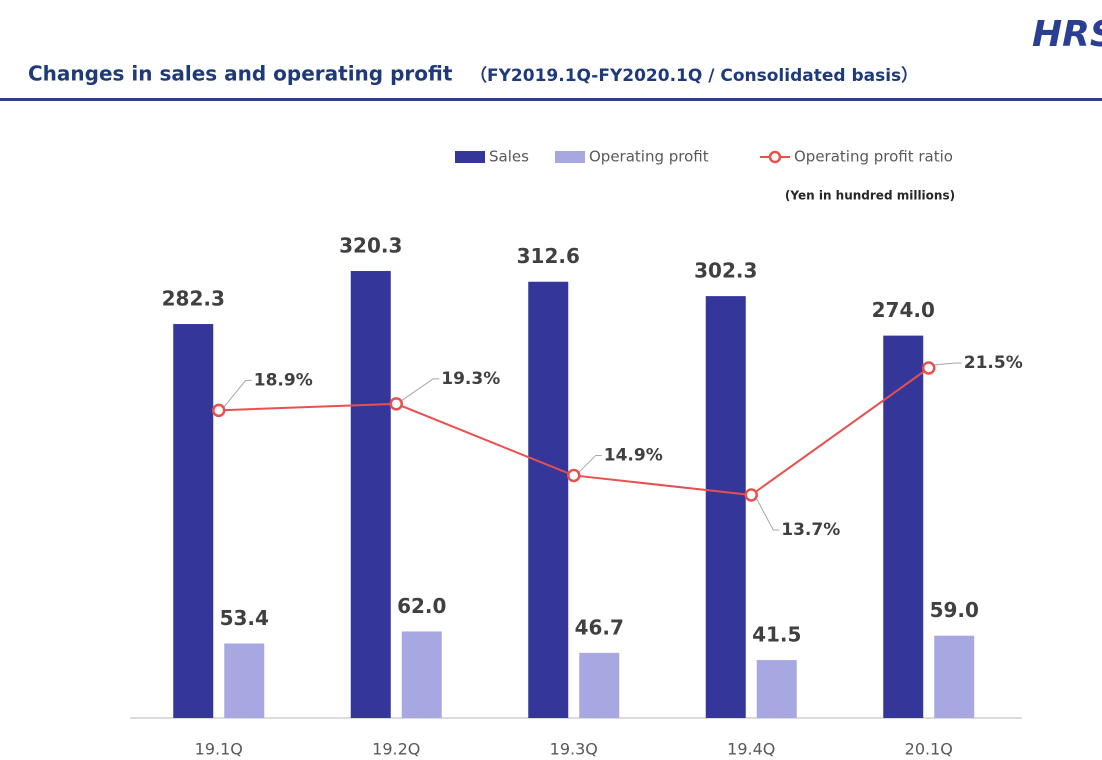  What do you see at coordinates (776, 635) in the screenshot?
I see `value-label: 41.5` at bounding box center [776, 635].